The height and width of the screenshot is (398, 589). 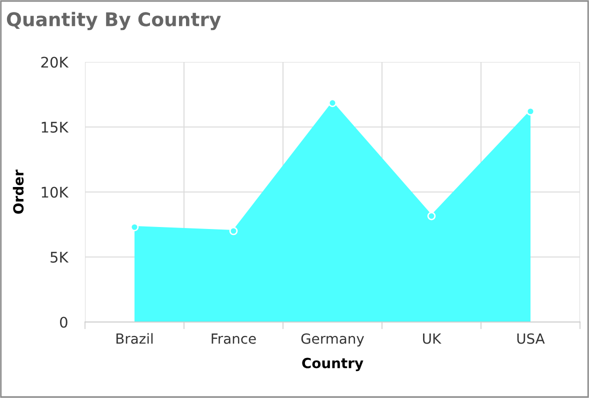 I want to click on x-axis-title: Country, so click(x=333, y=365).